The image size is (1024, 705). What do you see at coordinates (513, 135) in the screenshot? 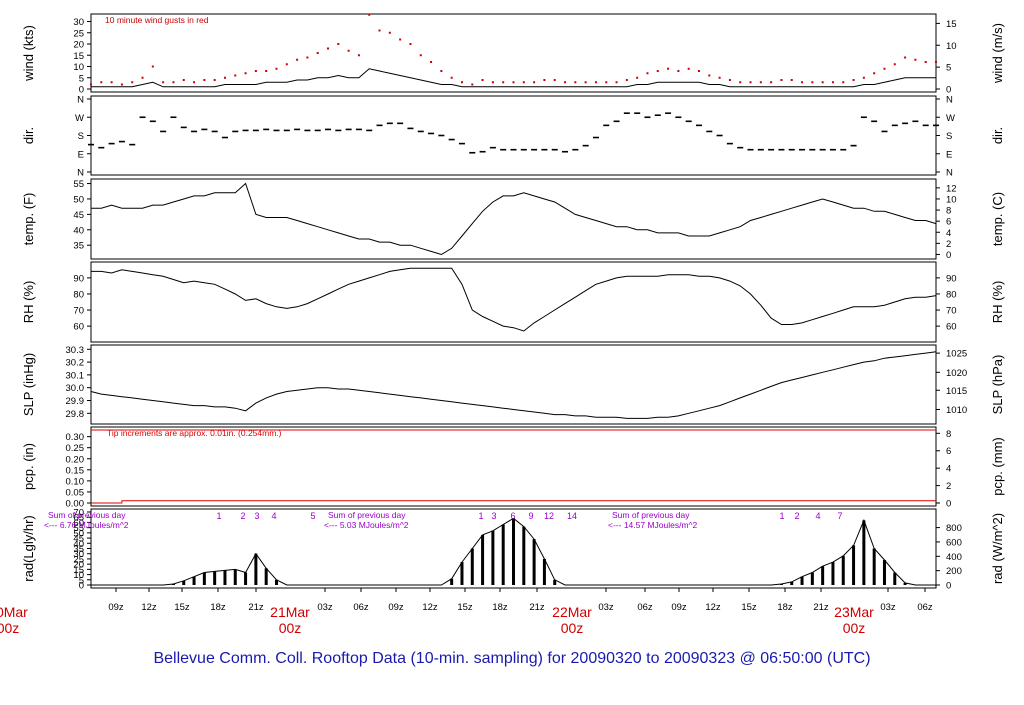
I see `panel-frame-dir` at bounding box center [513, 135].